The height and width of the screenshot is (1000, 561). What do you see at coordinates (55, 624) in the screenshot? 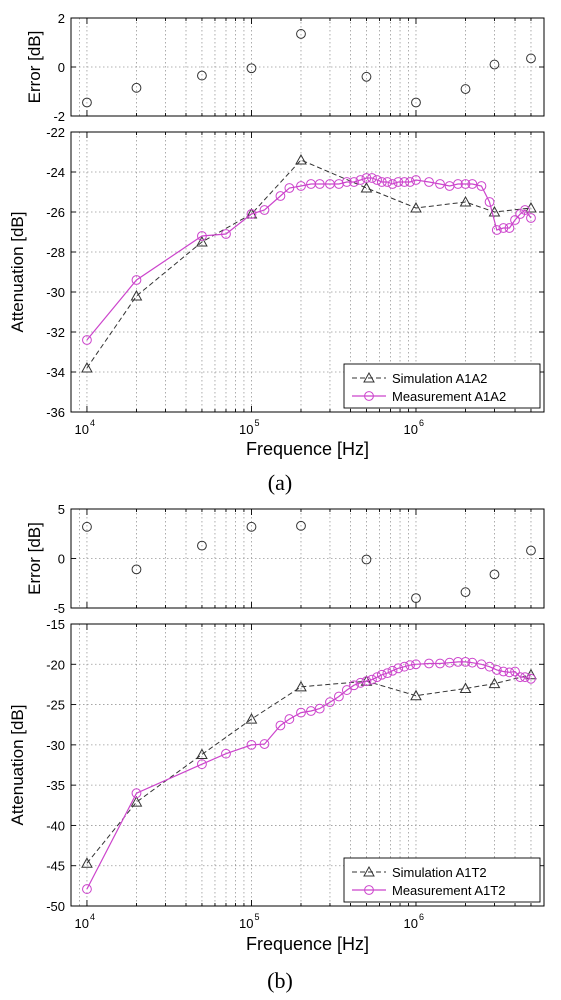
I see `y-tick-label: -15` at bounding box center [55, 624].